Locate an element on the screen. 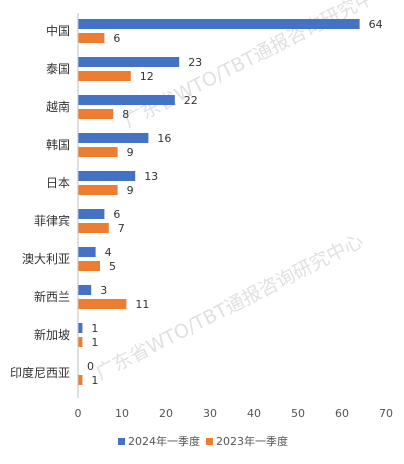 The width and height of the screenshot is (404, 464). x-tick-label: 50 is located at coordinates (298, 413).